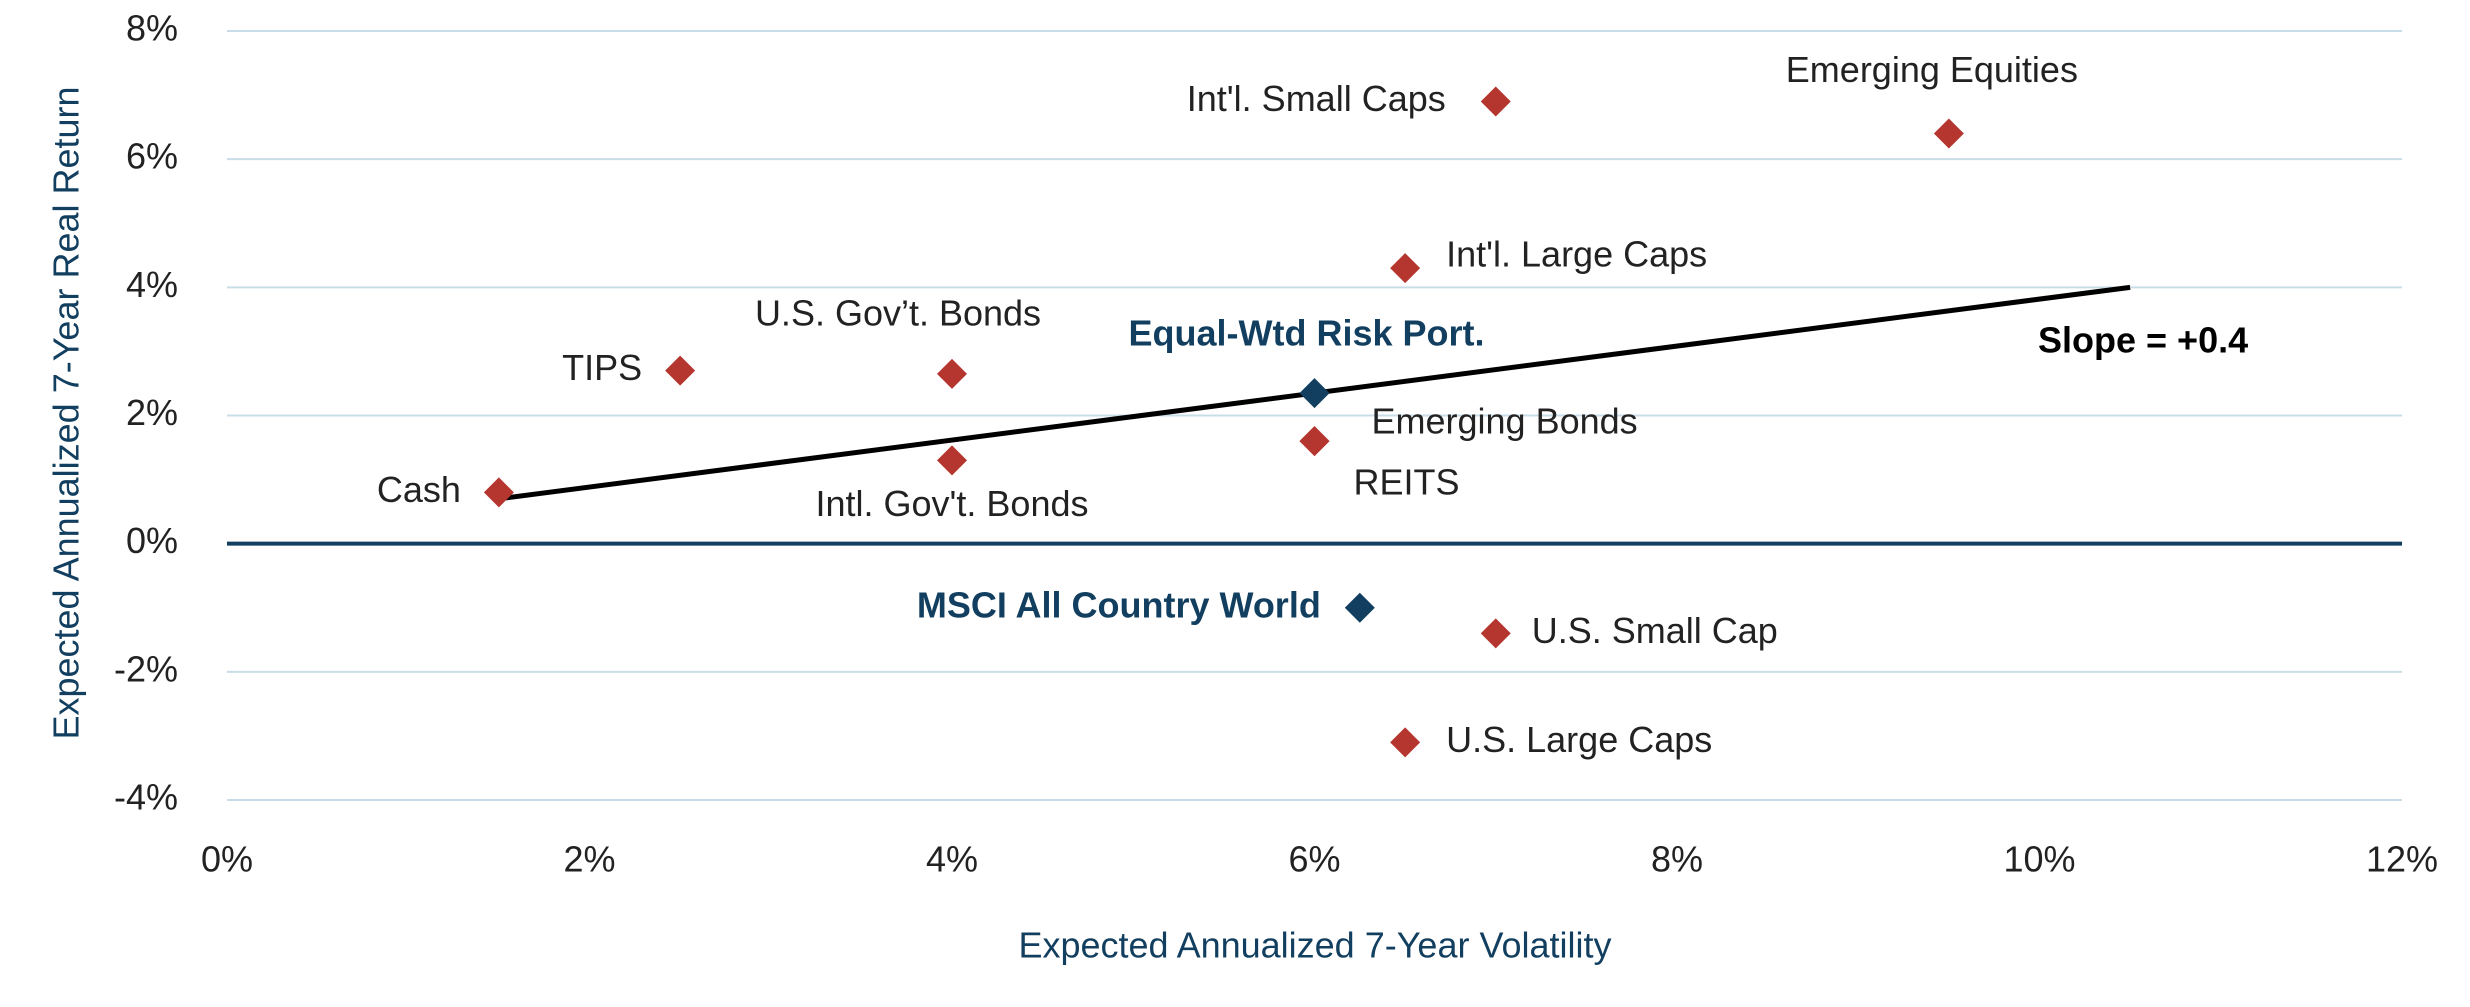  I want to click on point-label: REITS, so click(1407, 482).